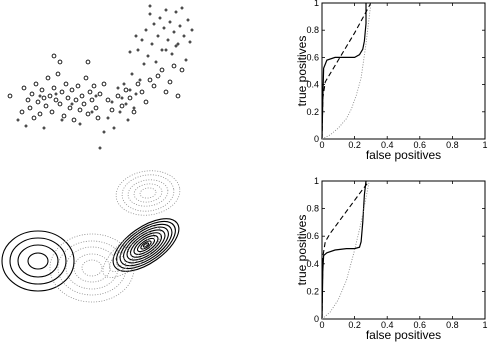 The width and height of the screenshot is (492, 347). What do you see at coordinates (403, 155) in the screenshot?
I see `x-axis-title: false positives` at bounding box center [403, 155].